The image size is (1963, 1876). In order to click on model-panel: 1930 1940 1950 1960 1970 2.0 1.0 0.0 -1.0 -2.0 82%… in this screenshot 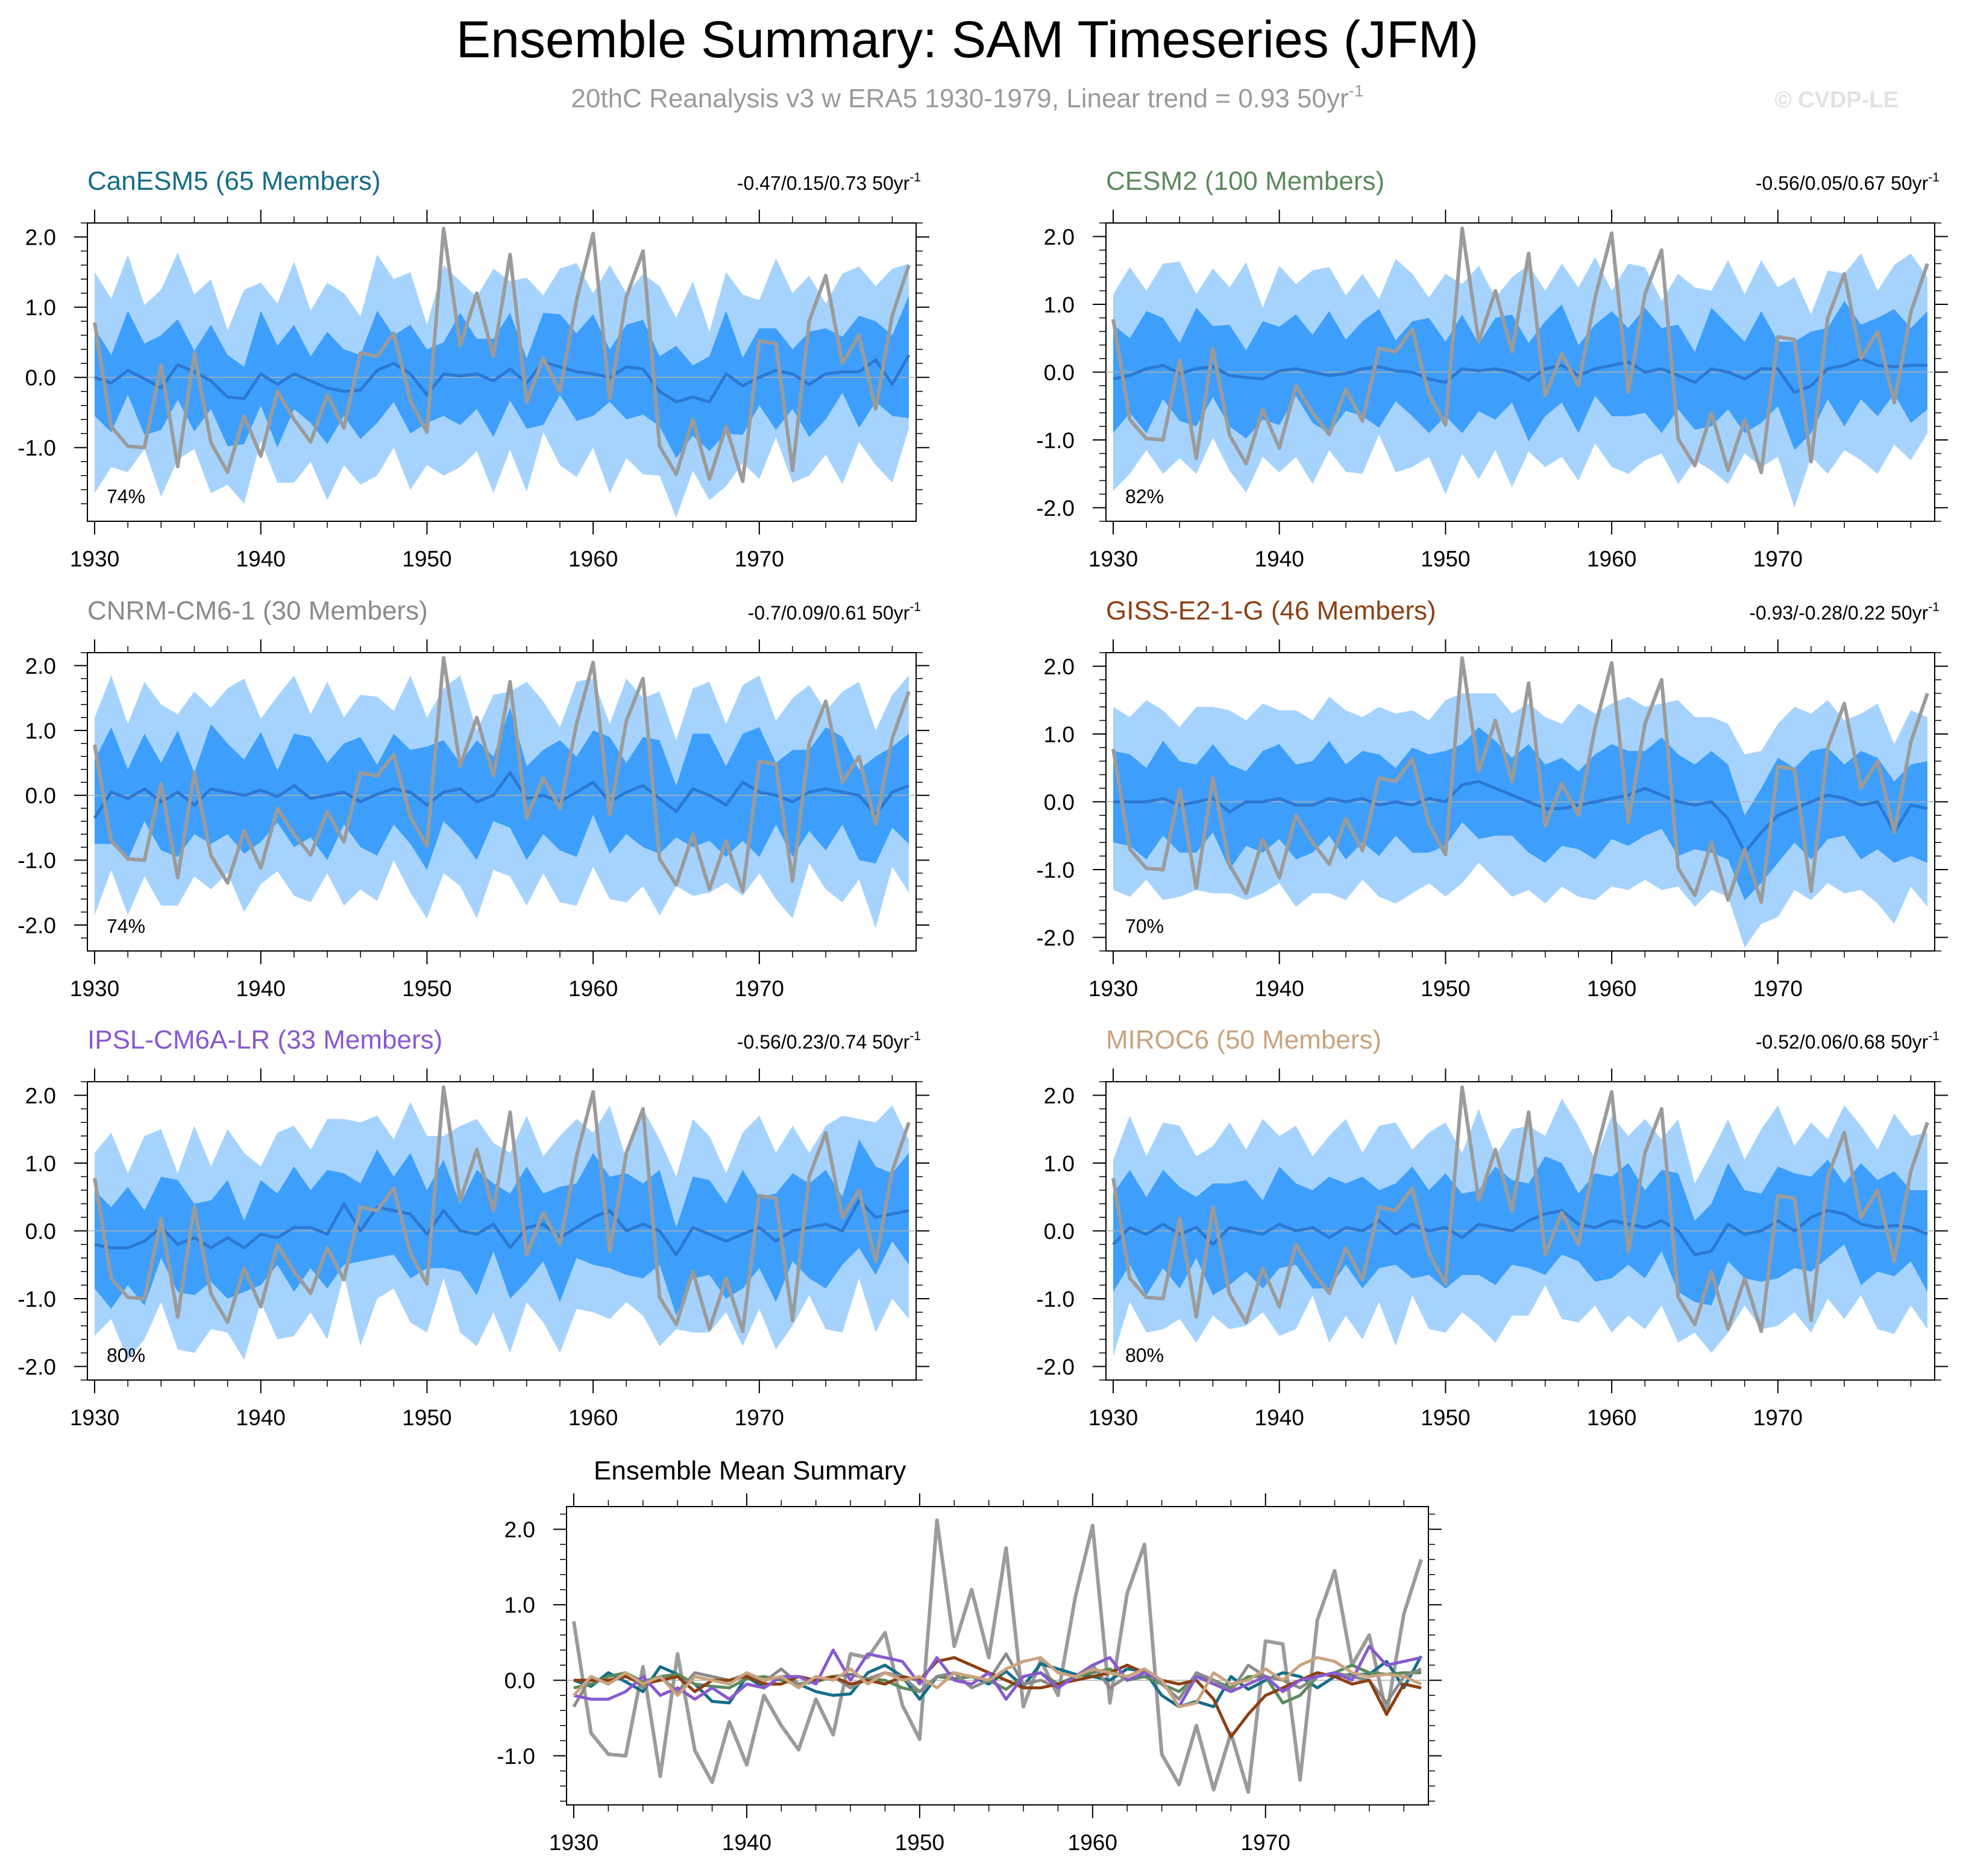, I will do `click(1492, 368)`.